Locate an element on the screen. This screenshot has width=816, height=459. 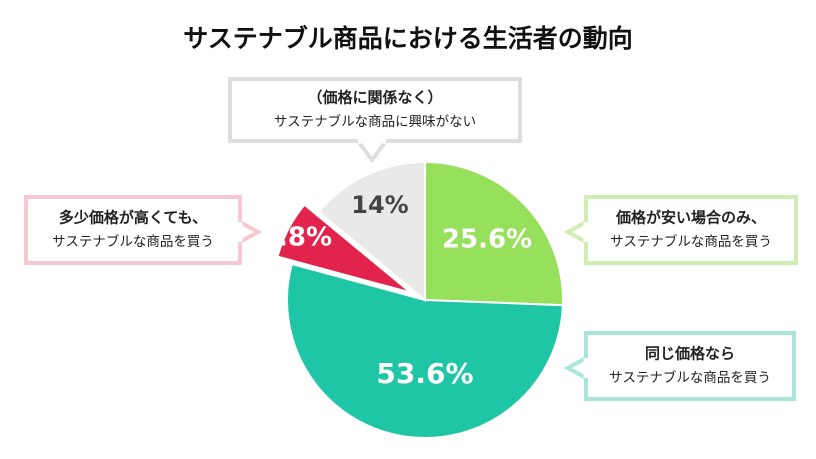
chart-title: サステナブル商品における生活者の動向 is located at coordinates (408, 38).